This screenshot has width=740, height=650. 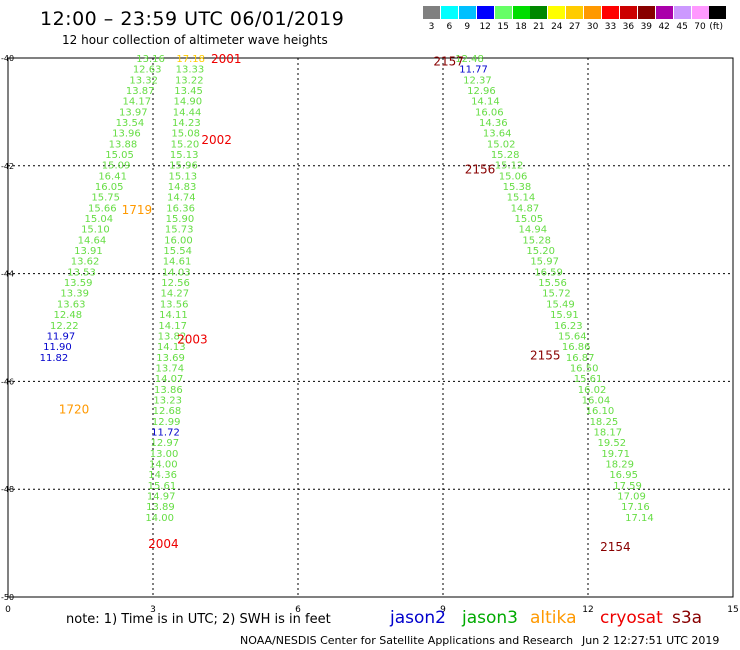 I want to click on wave-height-value: 15.38, so click(x=517, y=187).